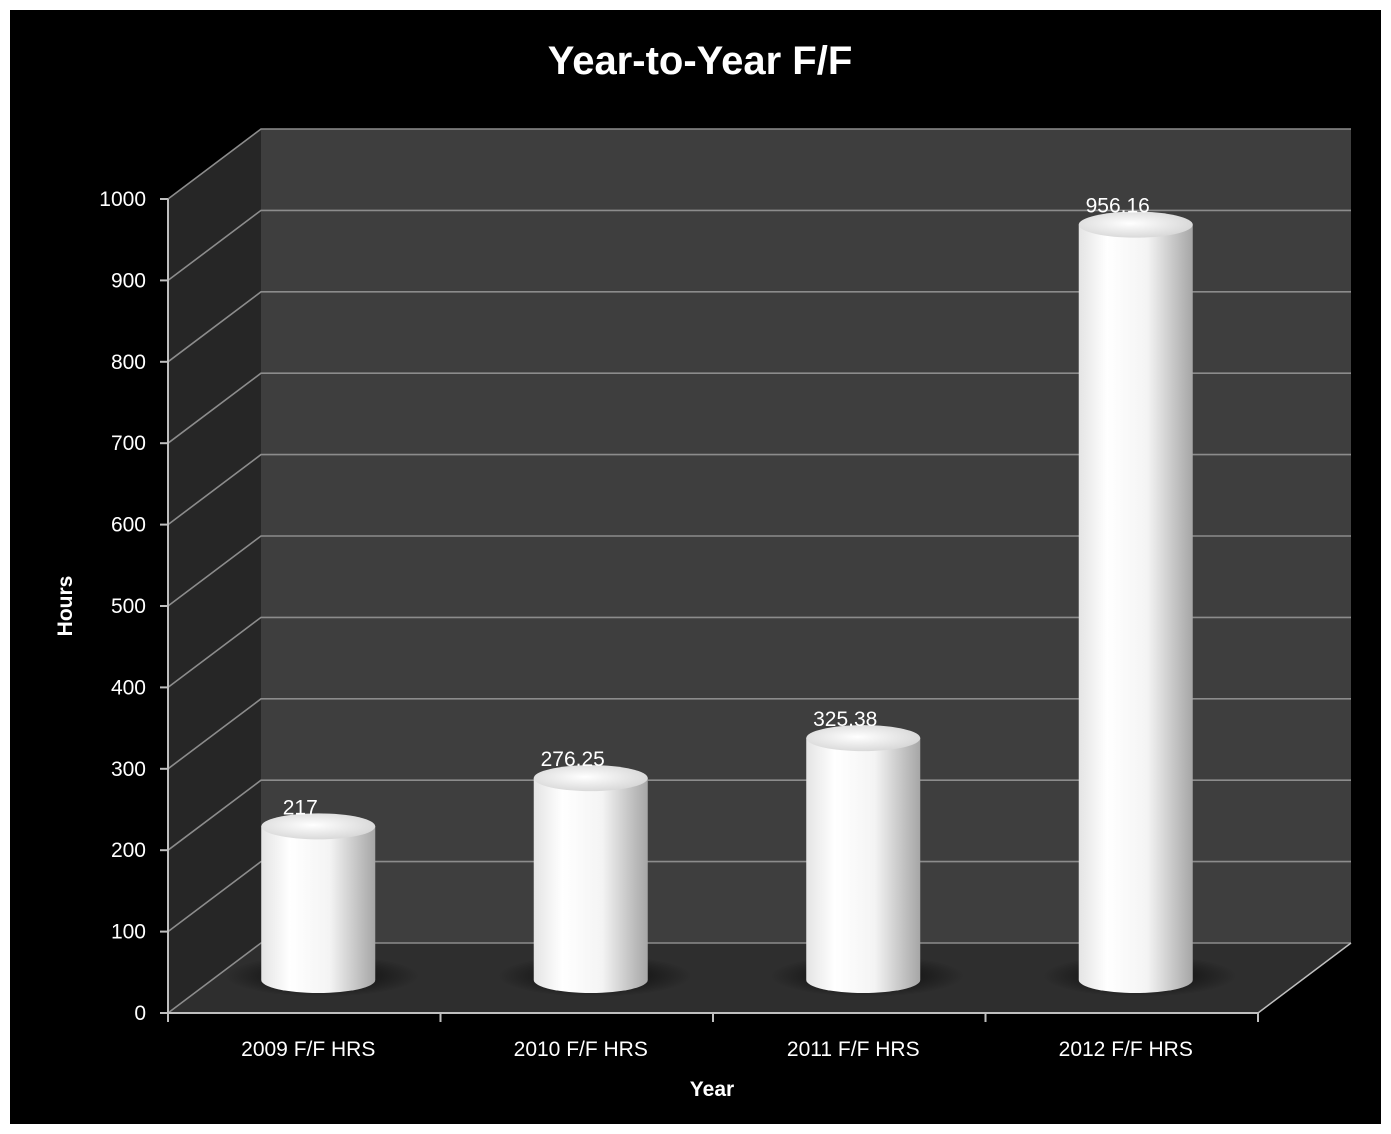 This screenshot has width=1391, height=1134. Describe the element at coordinates (128, 769) in the screenshot. I see `y-tick-label: 300` at that location.